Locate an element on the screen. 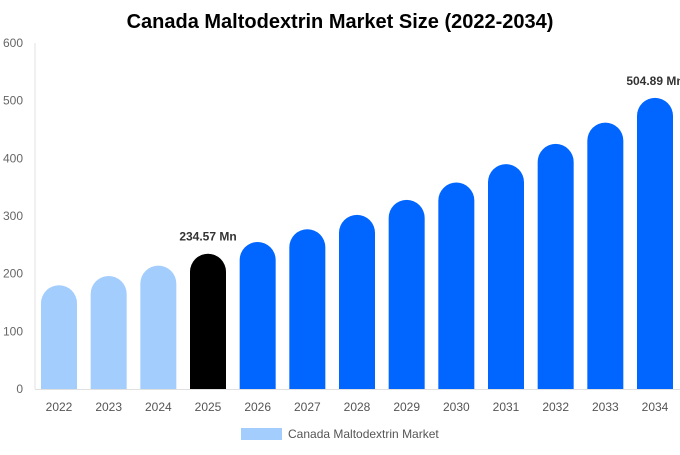 The height and width of the screenshot is (455, 680). legend-swatch is located at coordinates (261, 434).